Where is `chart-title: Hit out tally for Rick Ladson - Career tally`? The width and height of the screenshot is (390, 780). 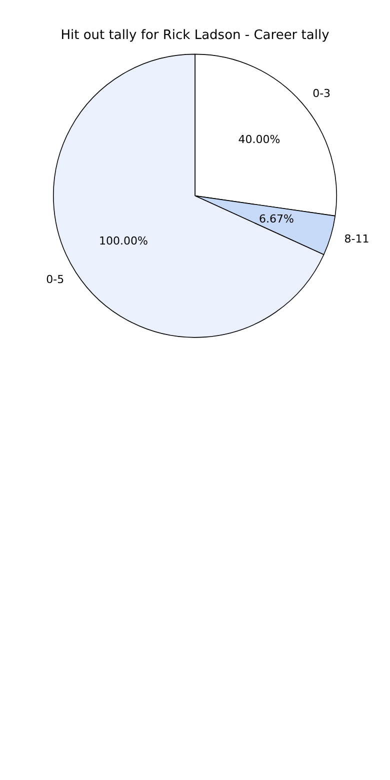
chart-title: Hit out tally for Rick Ladson - Career tally is located at coordinates (195, 36).